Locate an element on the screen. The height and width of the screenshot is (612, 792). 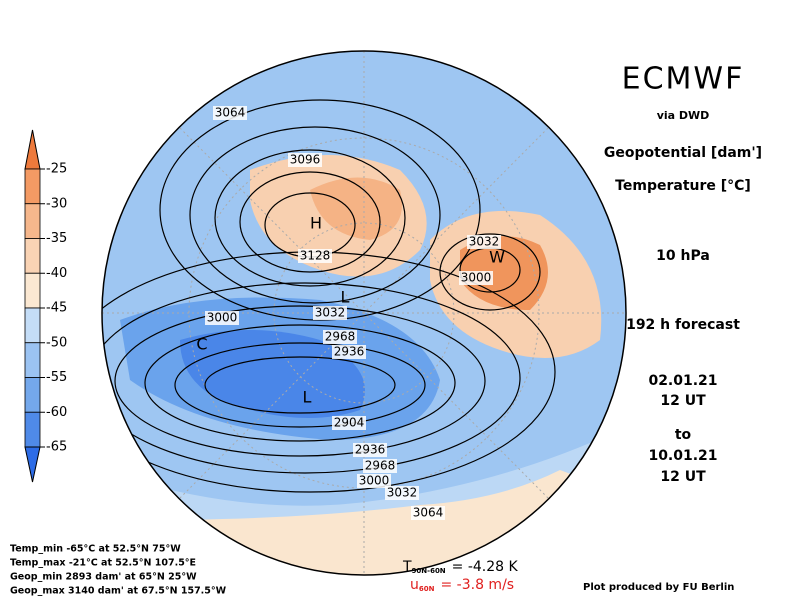
contour-label: 3096 is located at coordinates (305, 160).